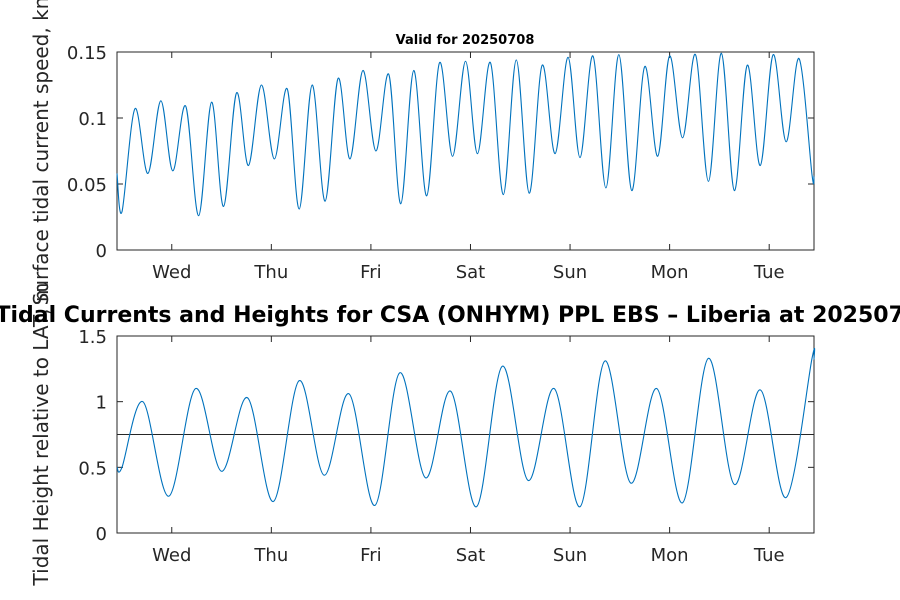  I want to click on tidal-height-x-tick-label: Thu, so click(270, 555).